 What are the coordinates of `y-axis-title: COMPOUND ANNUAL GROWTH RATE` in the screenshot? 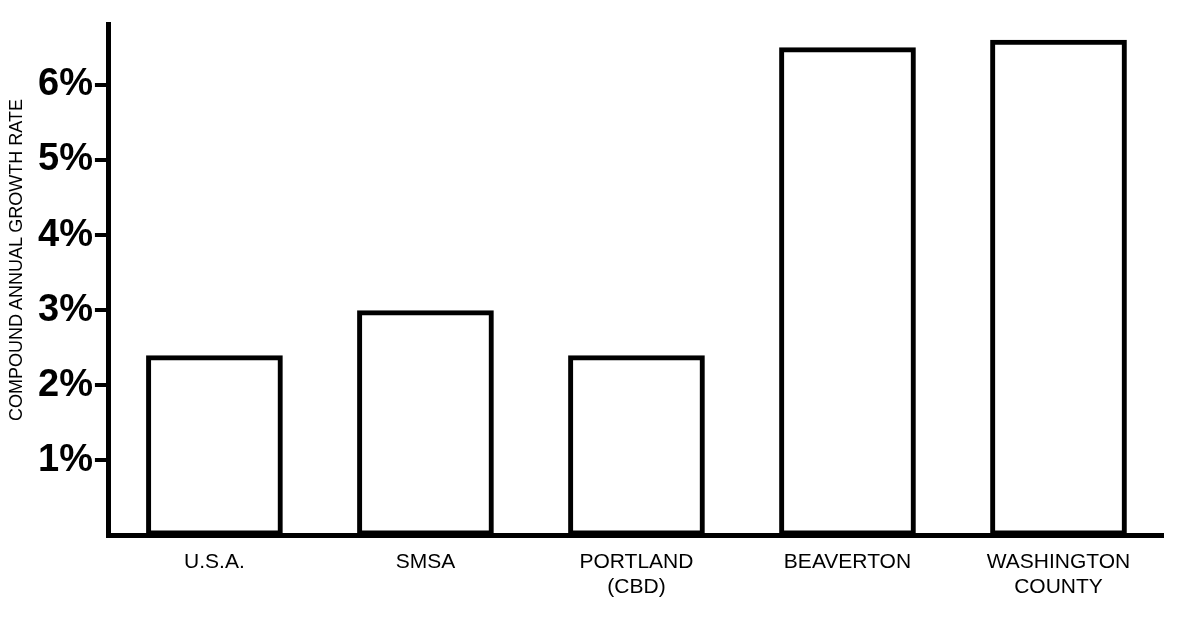 It's located at (16, 260).